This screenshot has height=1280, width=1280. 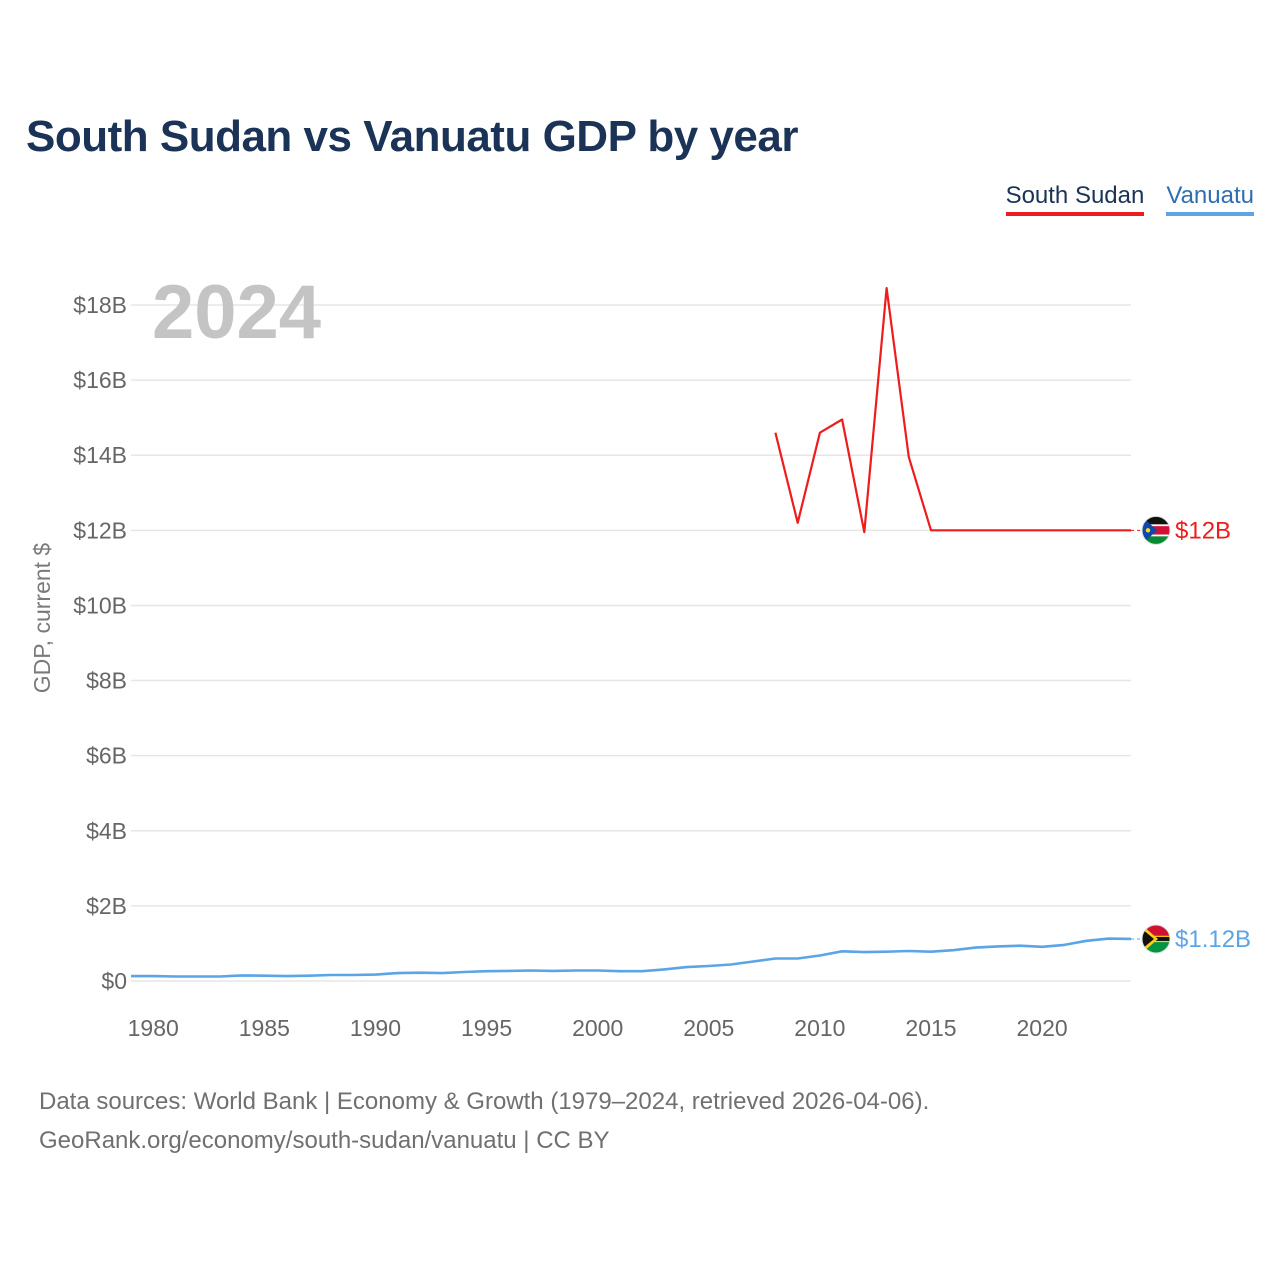 What do you see at coordinates (631, 957) in the screenshot?
I see `series-line-vanuatu` at bounding box center [631, 957].